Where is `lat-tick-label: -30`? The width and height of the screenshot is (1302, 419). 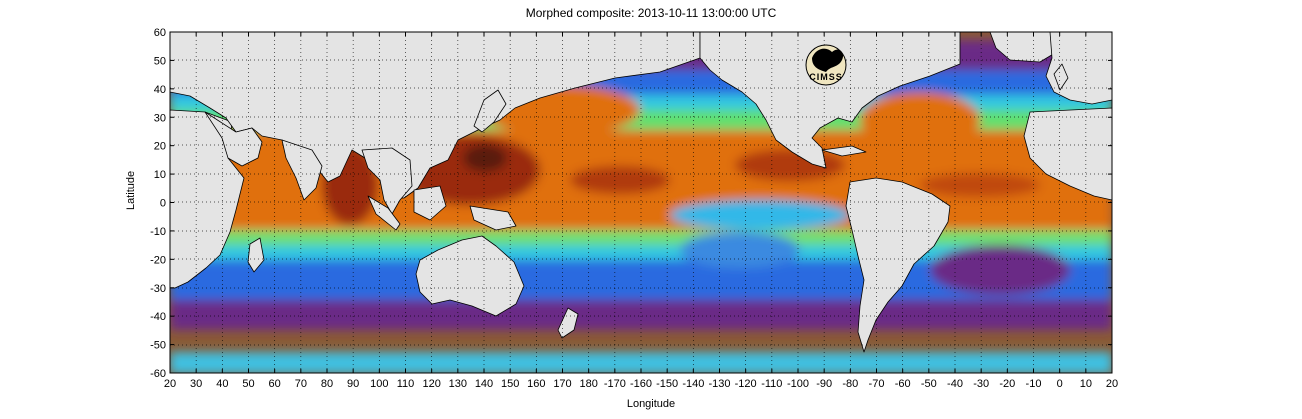 lat-tick-label: -30 is located at coordinates (158, 289).